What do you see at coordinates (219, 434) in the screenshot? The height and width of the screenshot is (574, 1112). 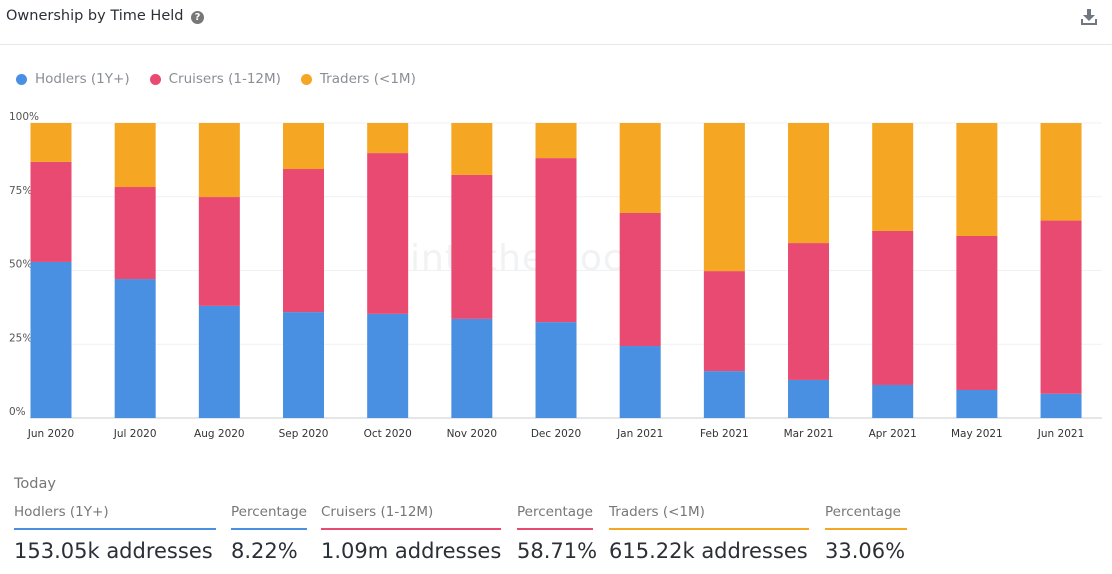 I see `x-tick-label: Aug 2020` at bounding box center [219, 434].